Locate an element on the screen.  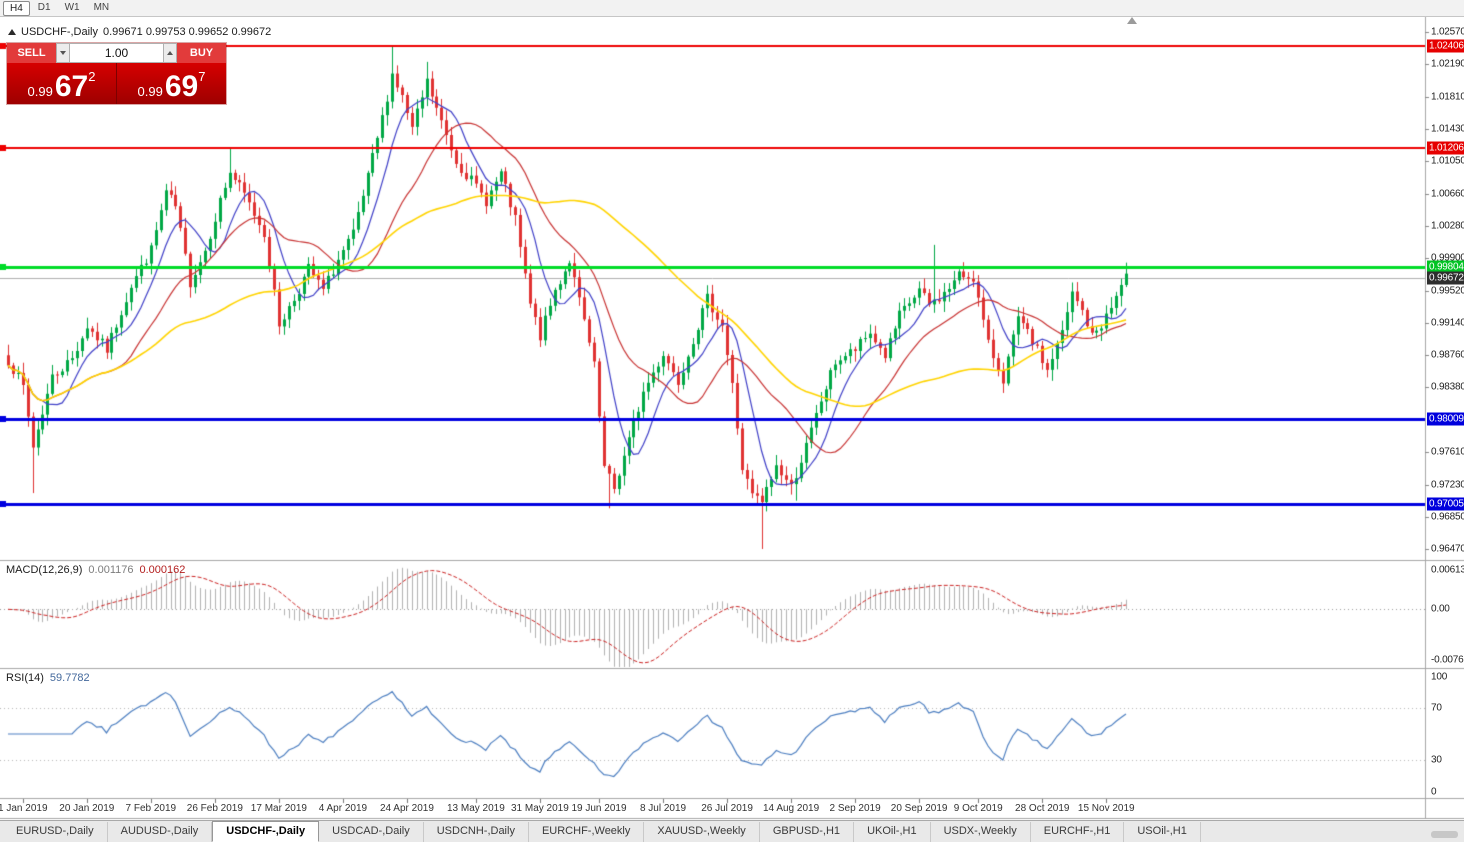
timeframe-d1: D1 is located at coordinates (44, 7).